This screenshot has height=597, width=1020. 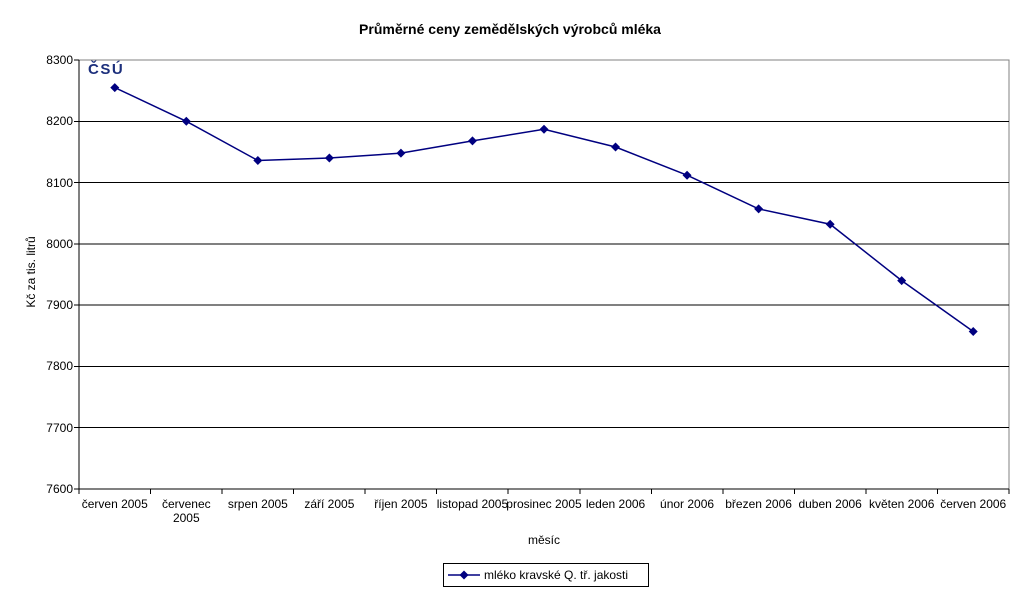 What do you see at coordinates (543, 540) in the screenshot?
I see `x-axis-title: měsíc` at bounding box center [543, 540].